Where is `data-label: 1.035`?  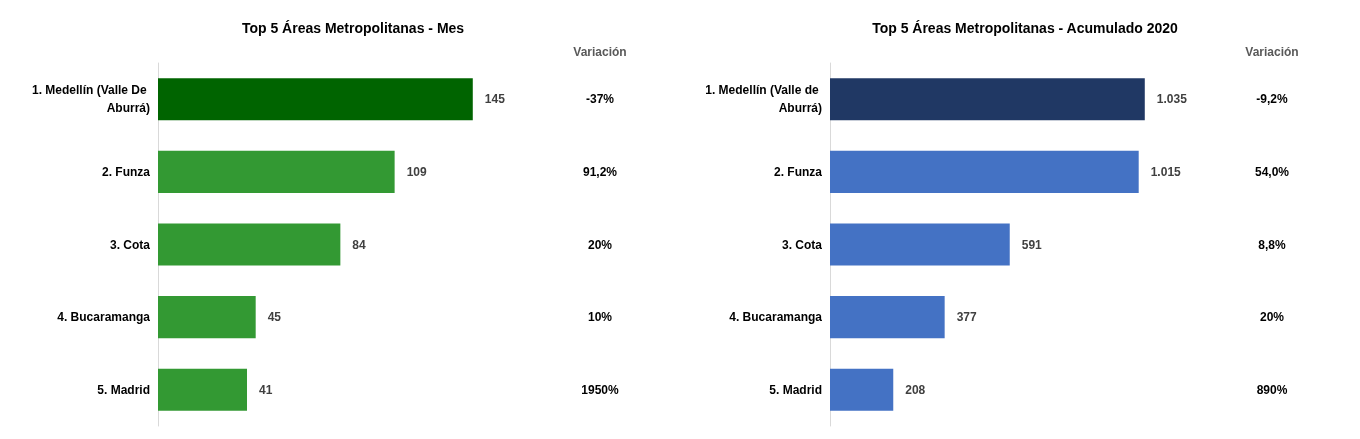 data-label: 1.035 is located at coordinates (1172, 99).